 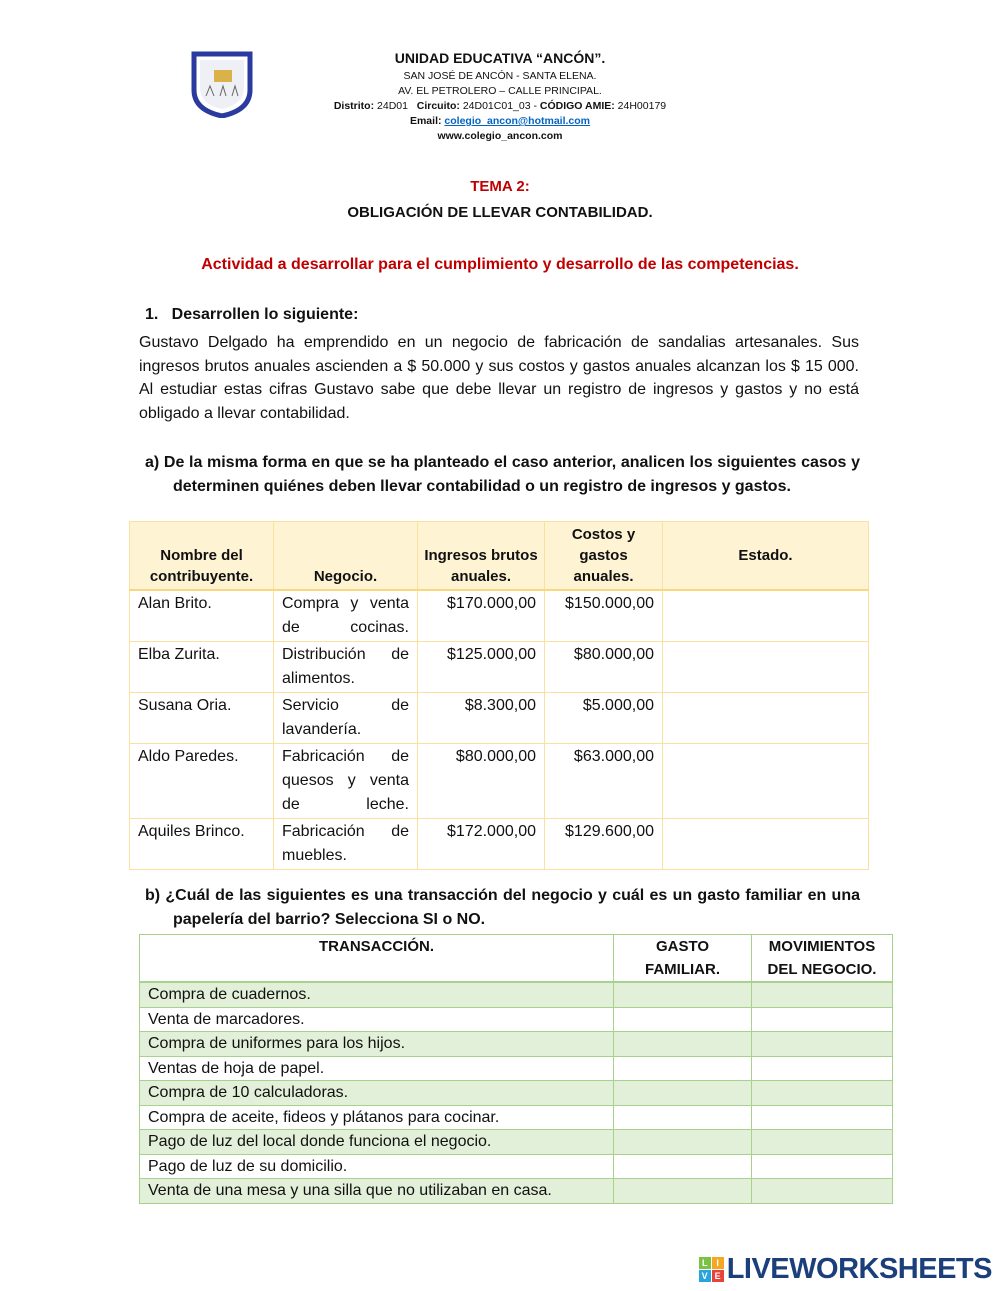 I want to click on transaction-label: Compra de 10 calculadoras., so click(x=376, y=1093).